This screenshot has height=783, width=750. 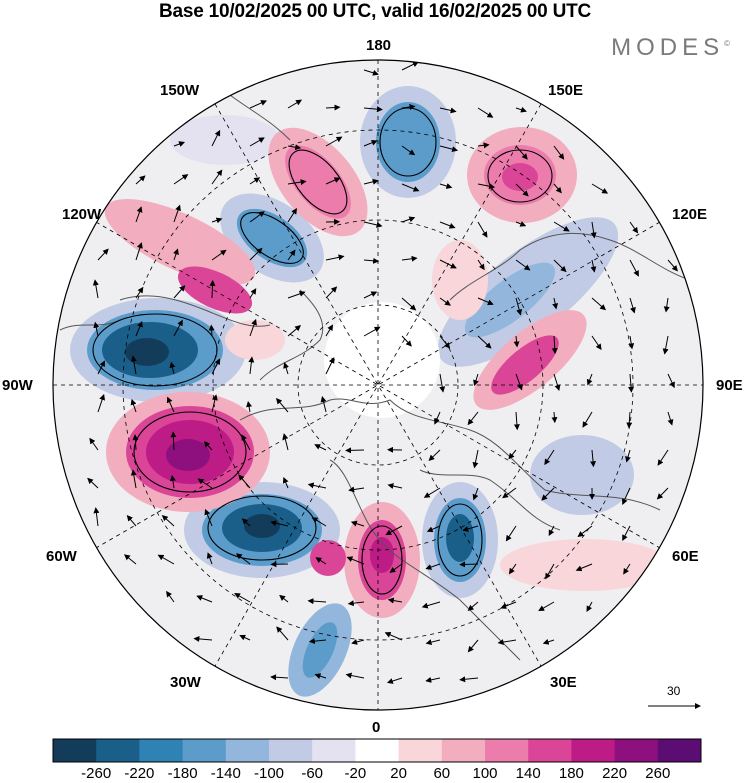 I want to click on colorbar-tick-label: 140, so click(x=528, y=773).